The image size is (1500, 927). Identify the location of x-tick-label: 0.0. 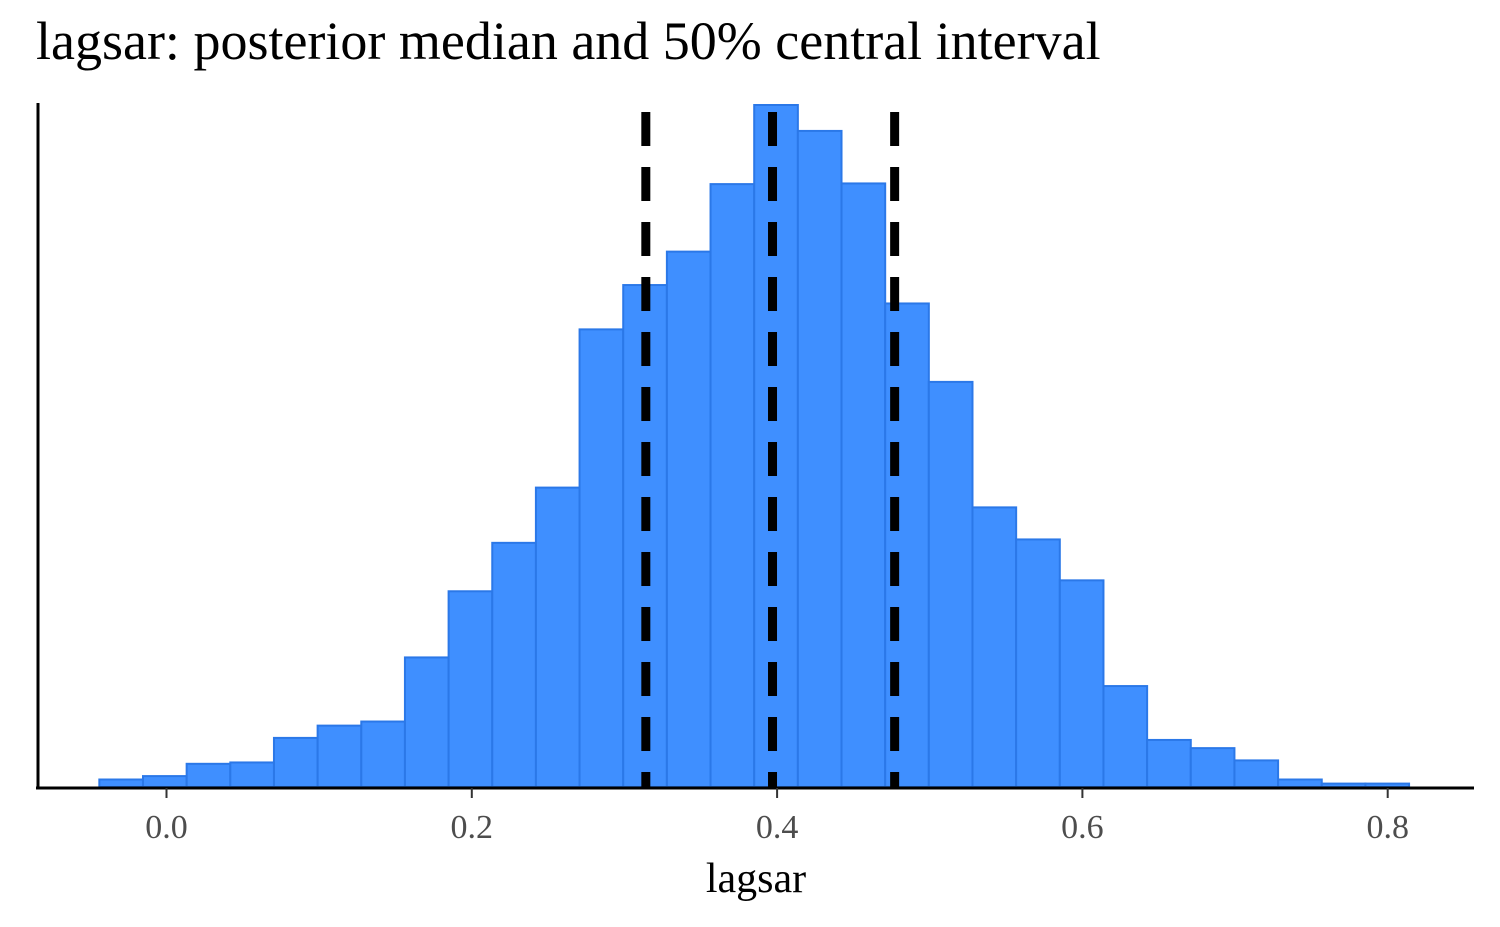
(166, 827).